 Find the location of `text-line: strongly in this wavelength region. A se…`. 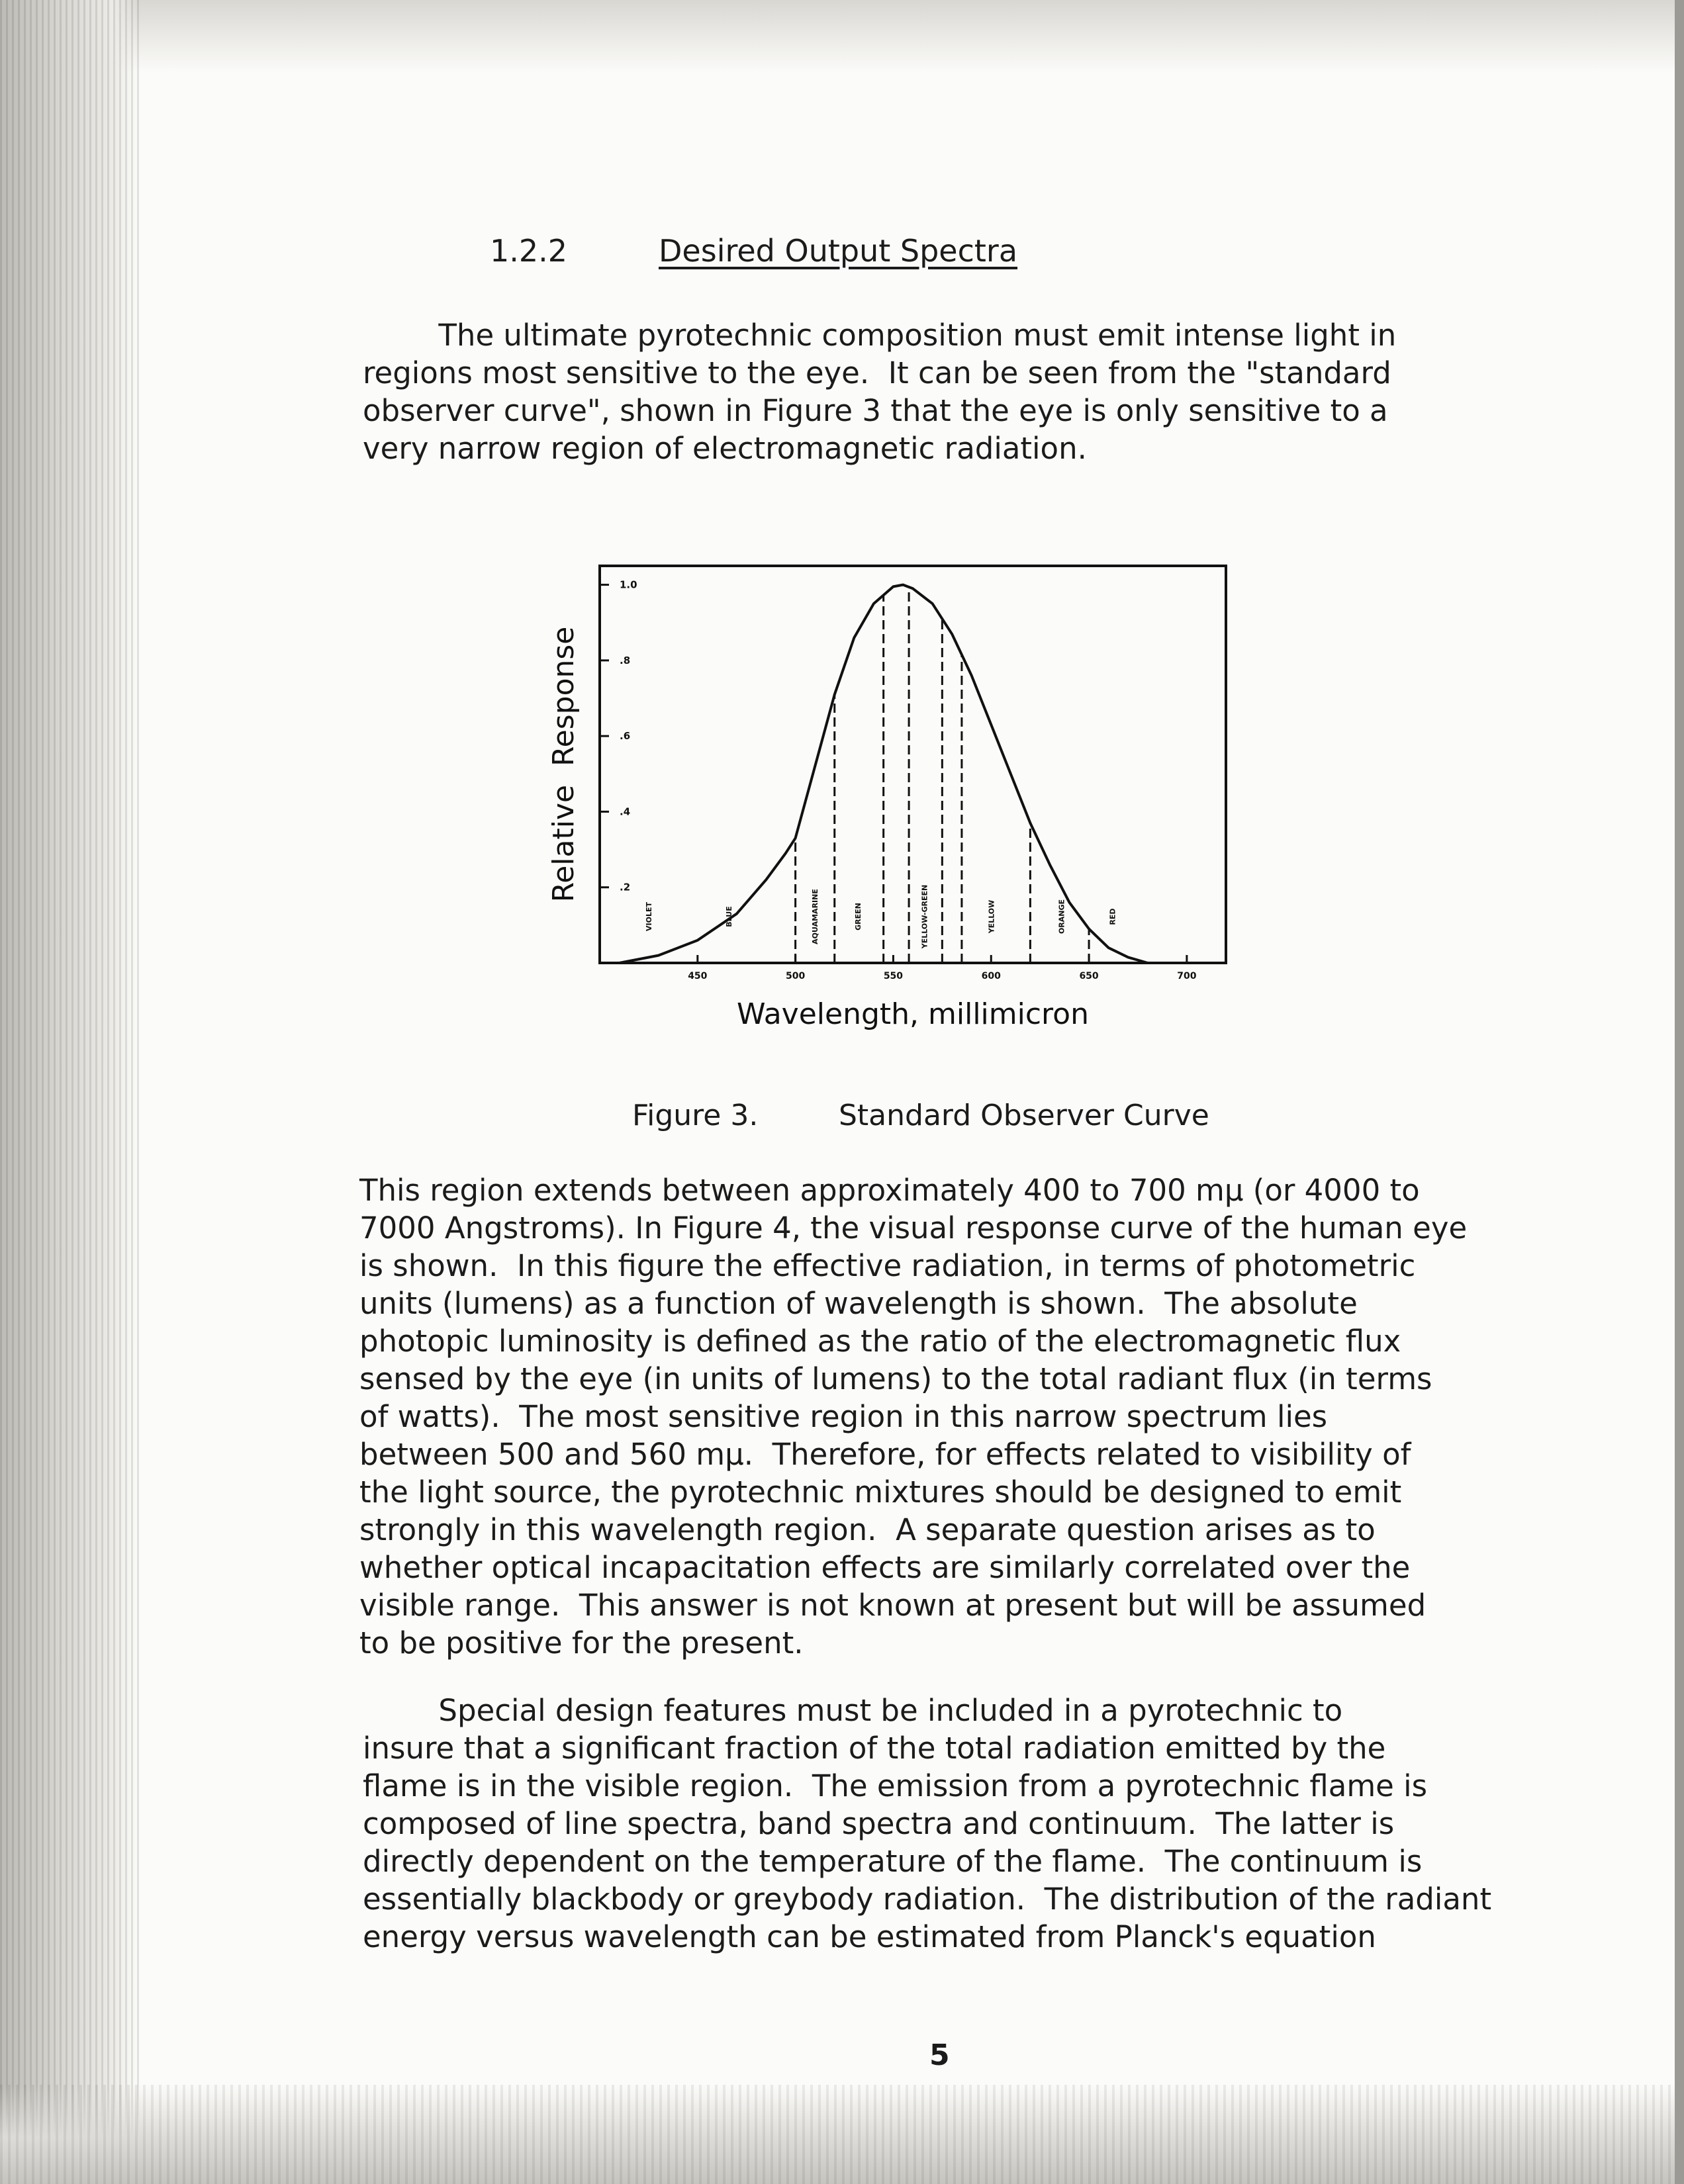

text-line: strongly in this wavelength region. A se… is located at coordinates (867, 1530).